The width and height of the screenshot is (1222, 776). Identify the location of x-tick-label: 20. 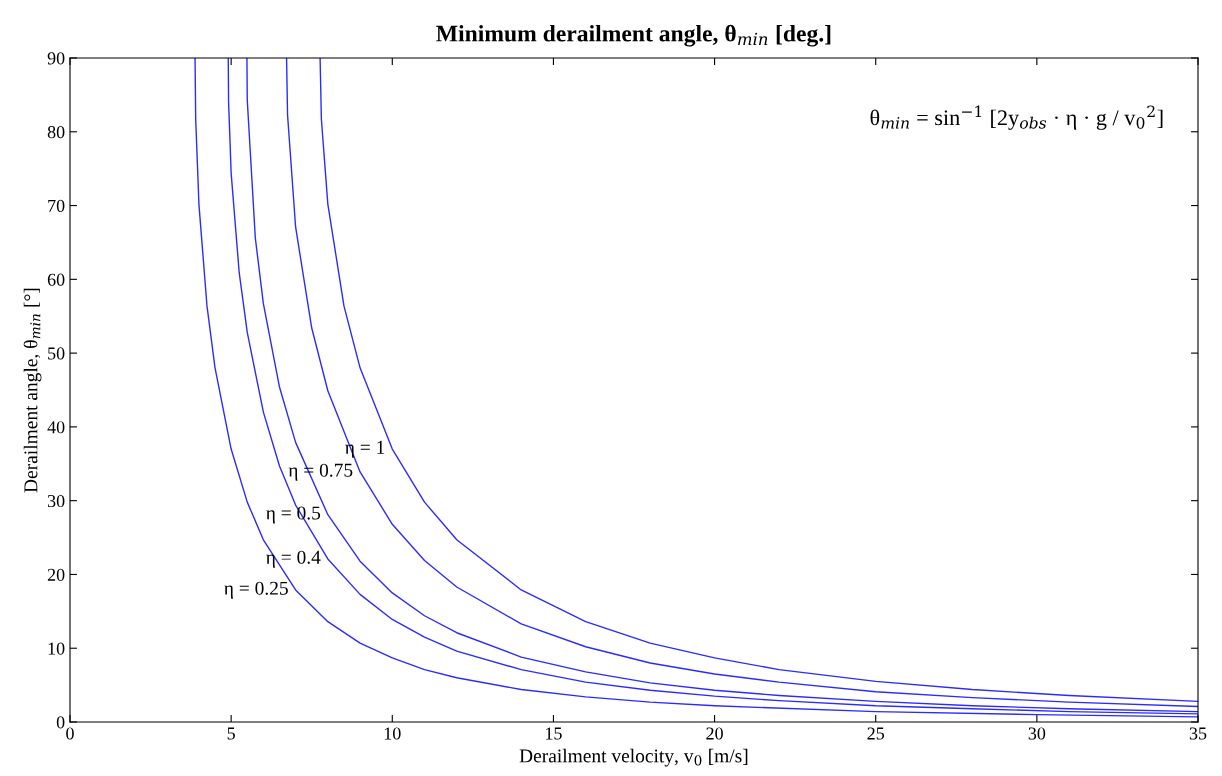
(714, 733).